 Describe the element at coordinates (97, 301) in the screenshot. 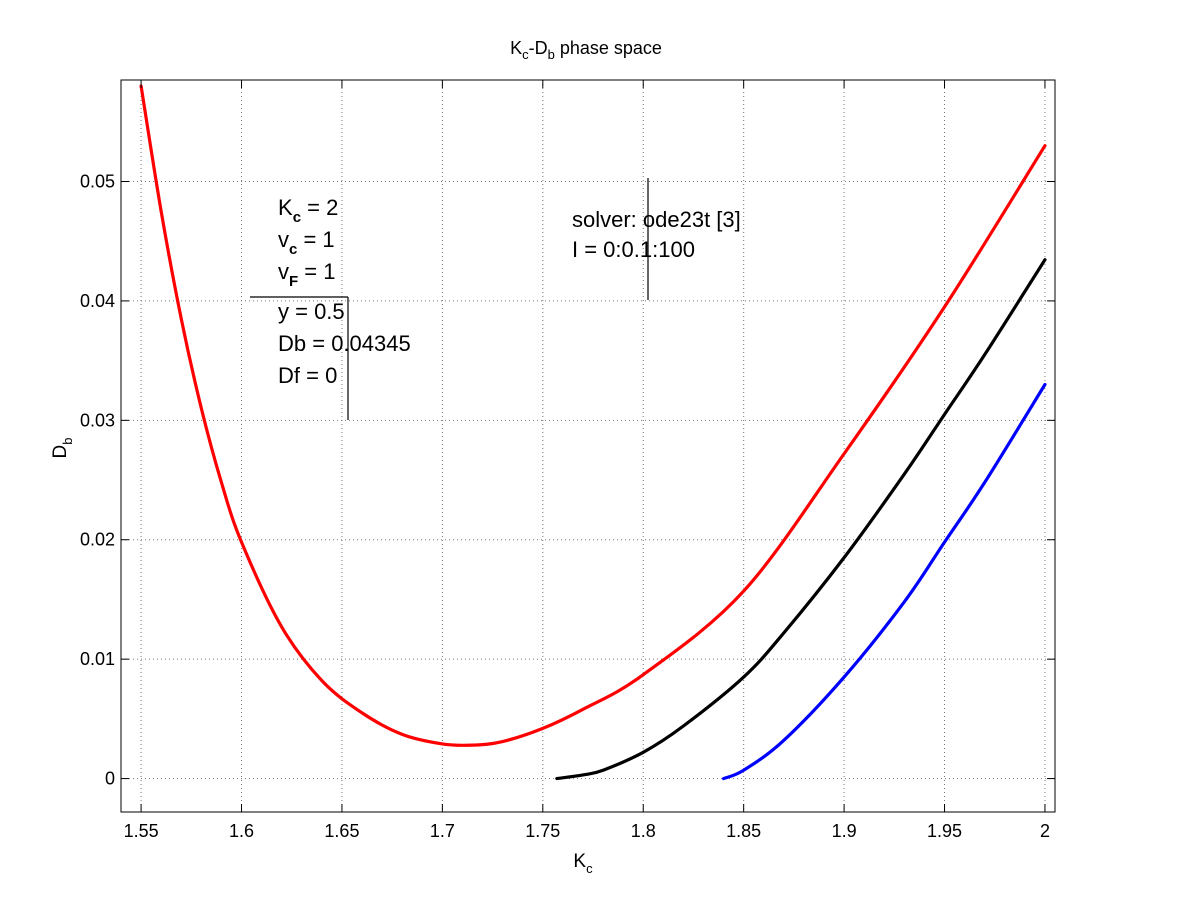

I see `y-tick-label: 0.04` at that location.